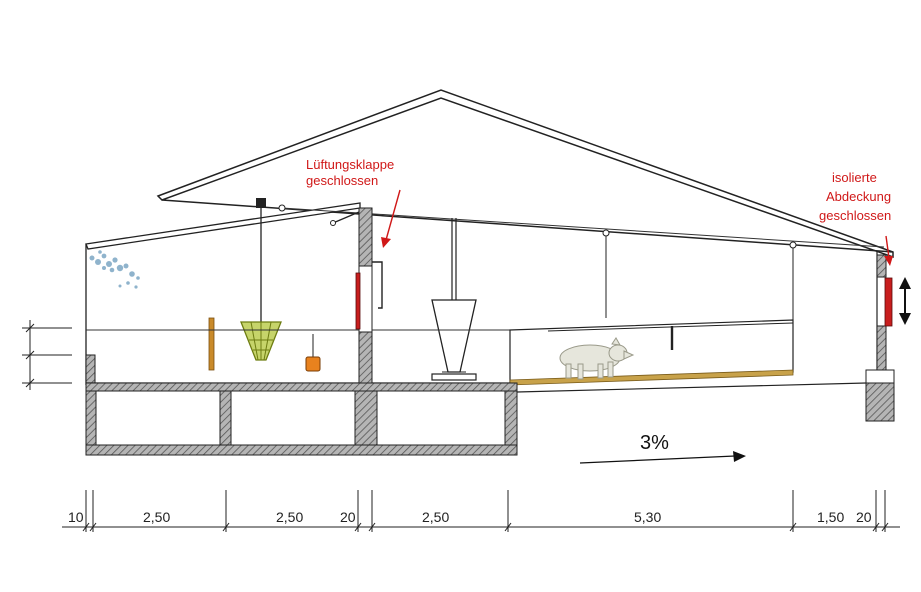 The width and height of the screenshot is (921, 592). Describe the element at coordinates (261, 341) in the screenshot. I see `hay-rack` at that location.